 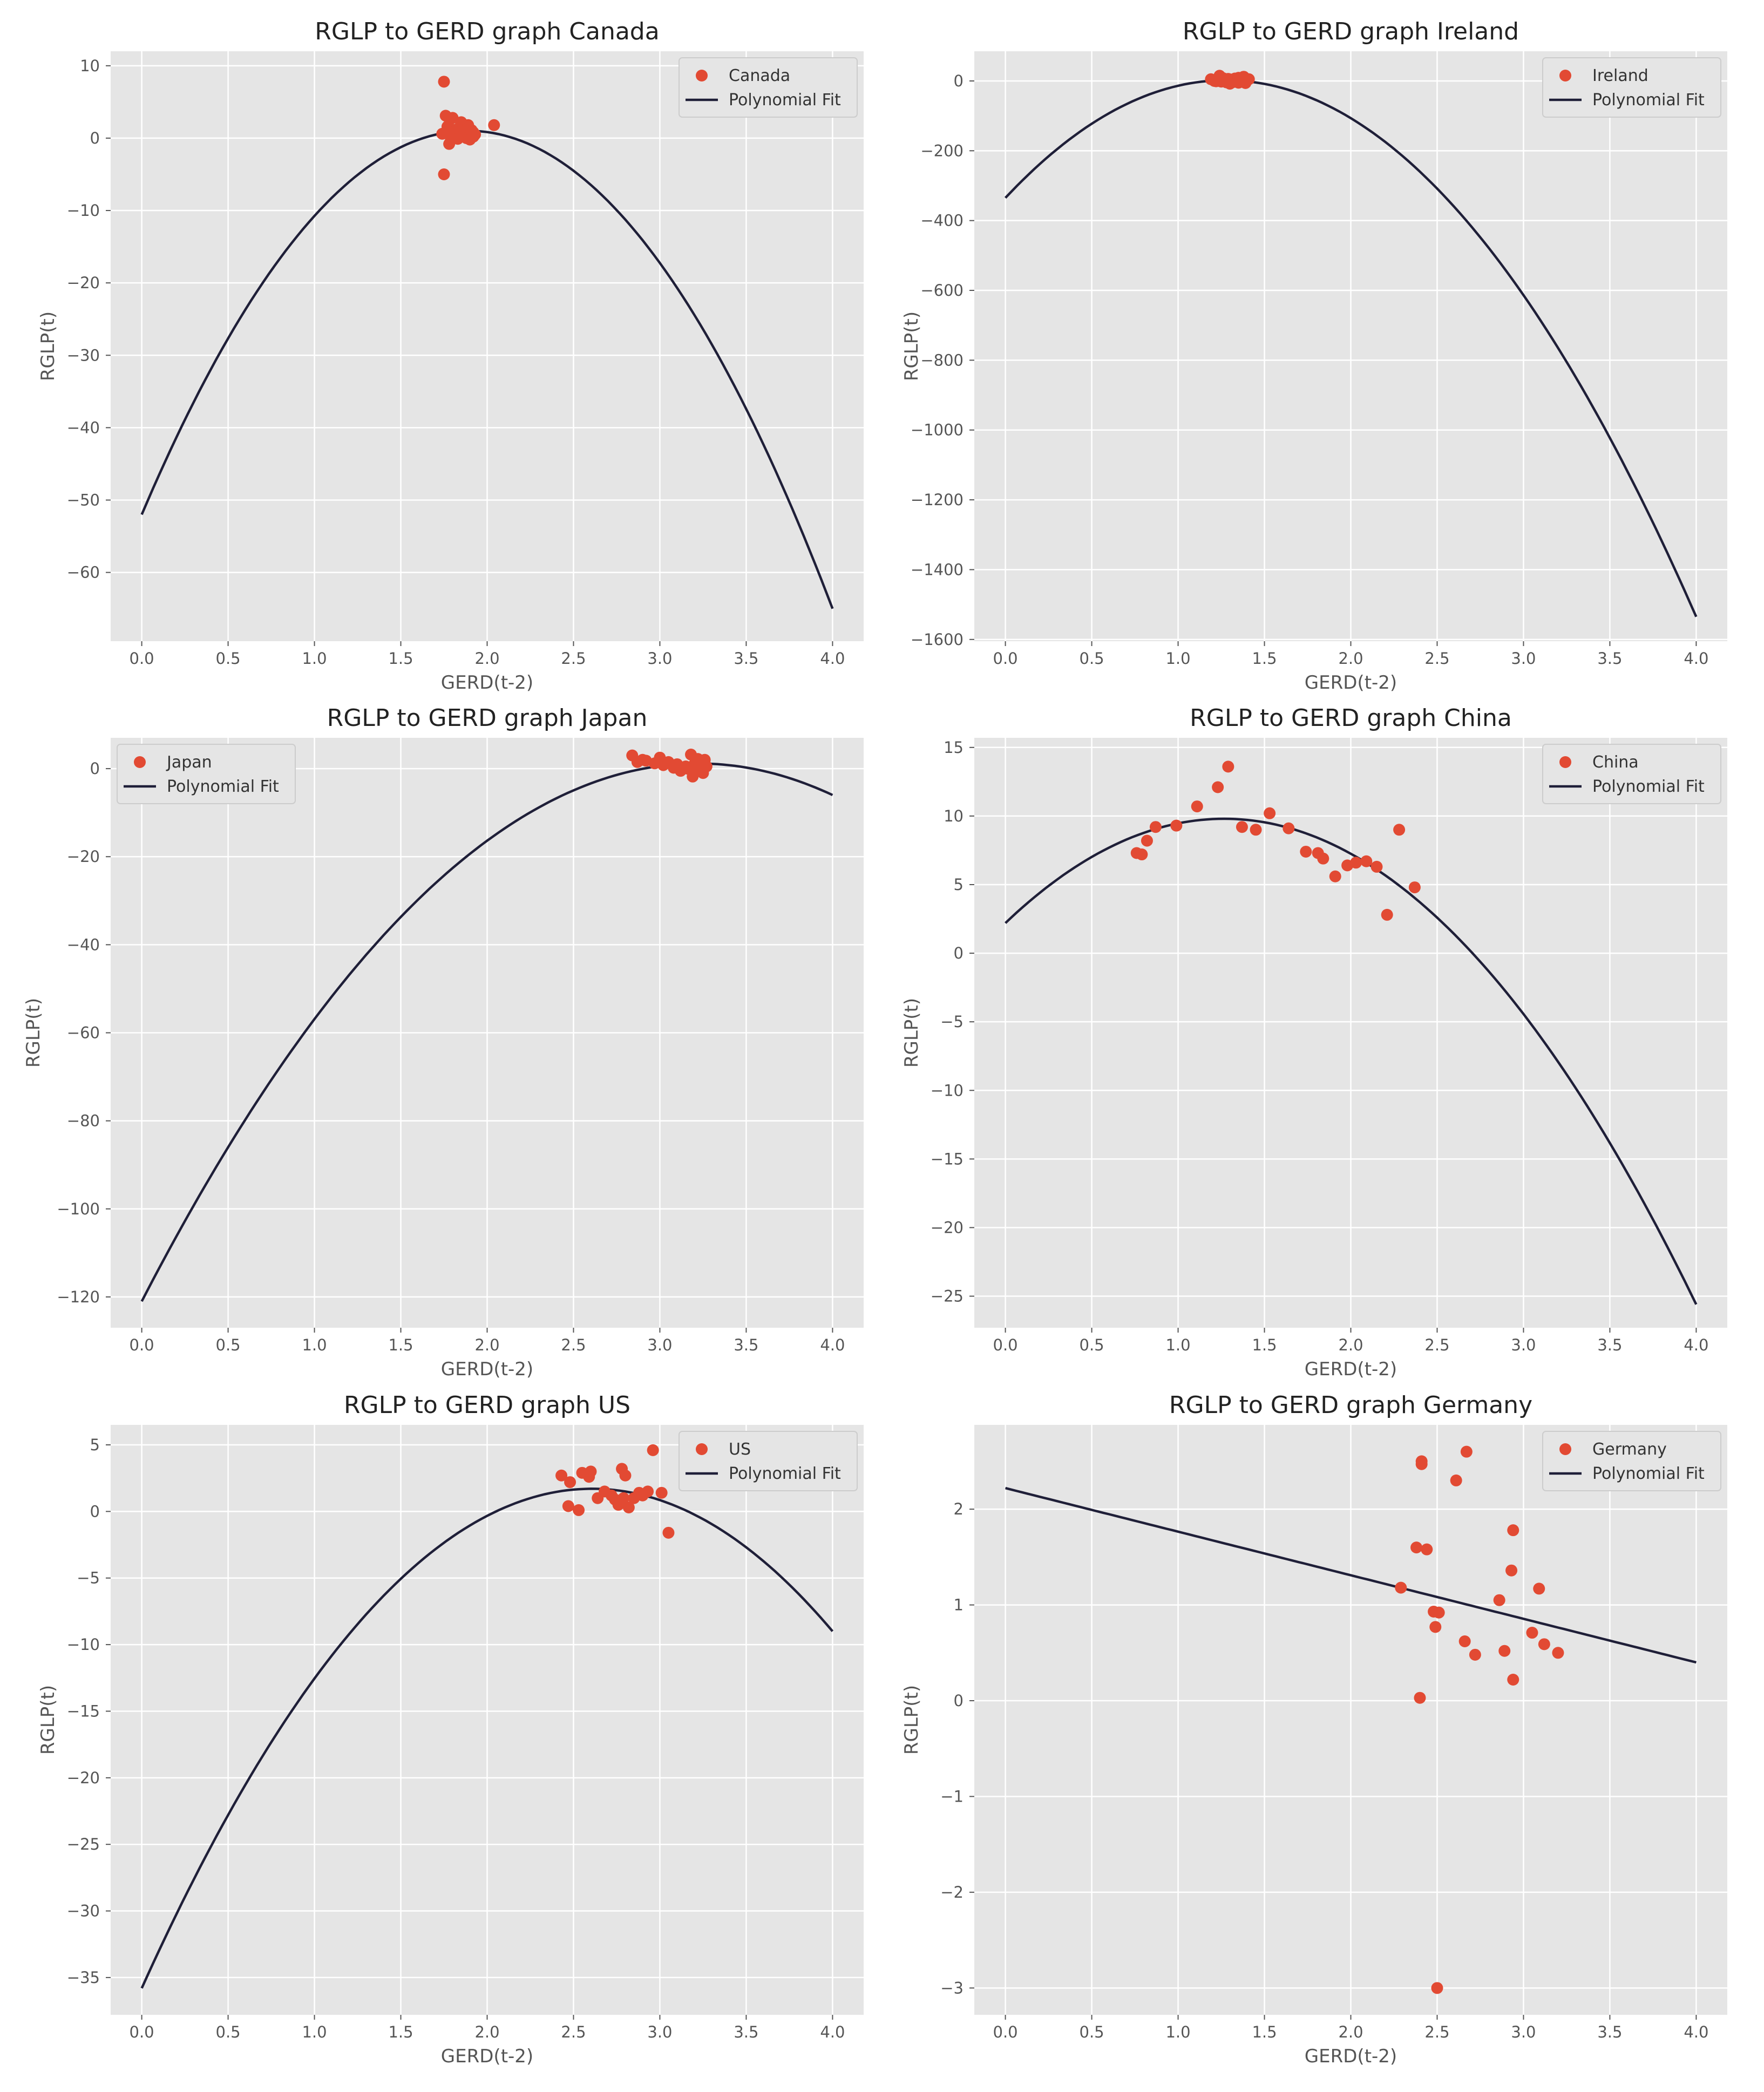 What do you see at coordinates (937, 569) in the screenshot?
I see `y-tick-label: −1400` at bounding box center [937, 569].